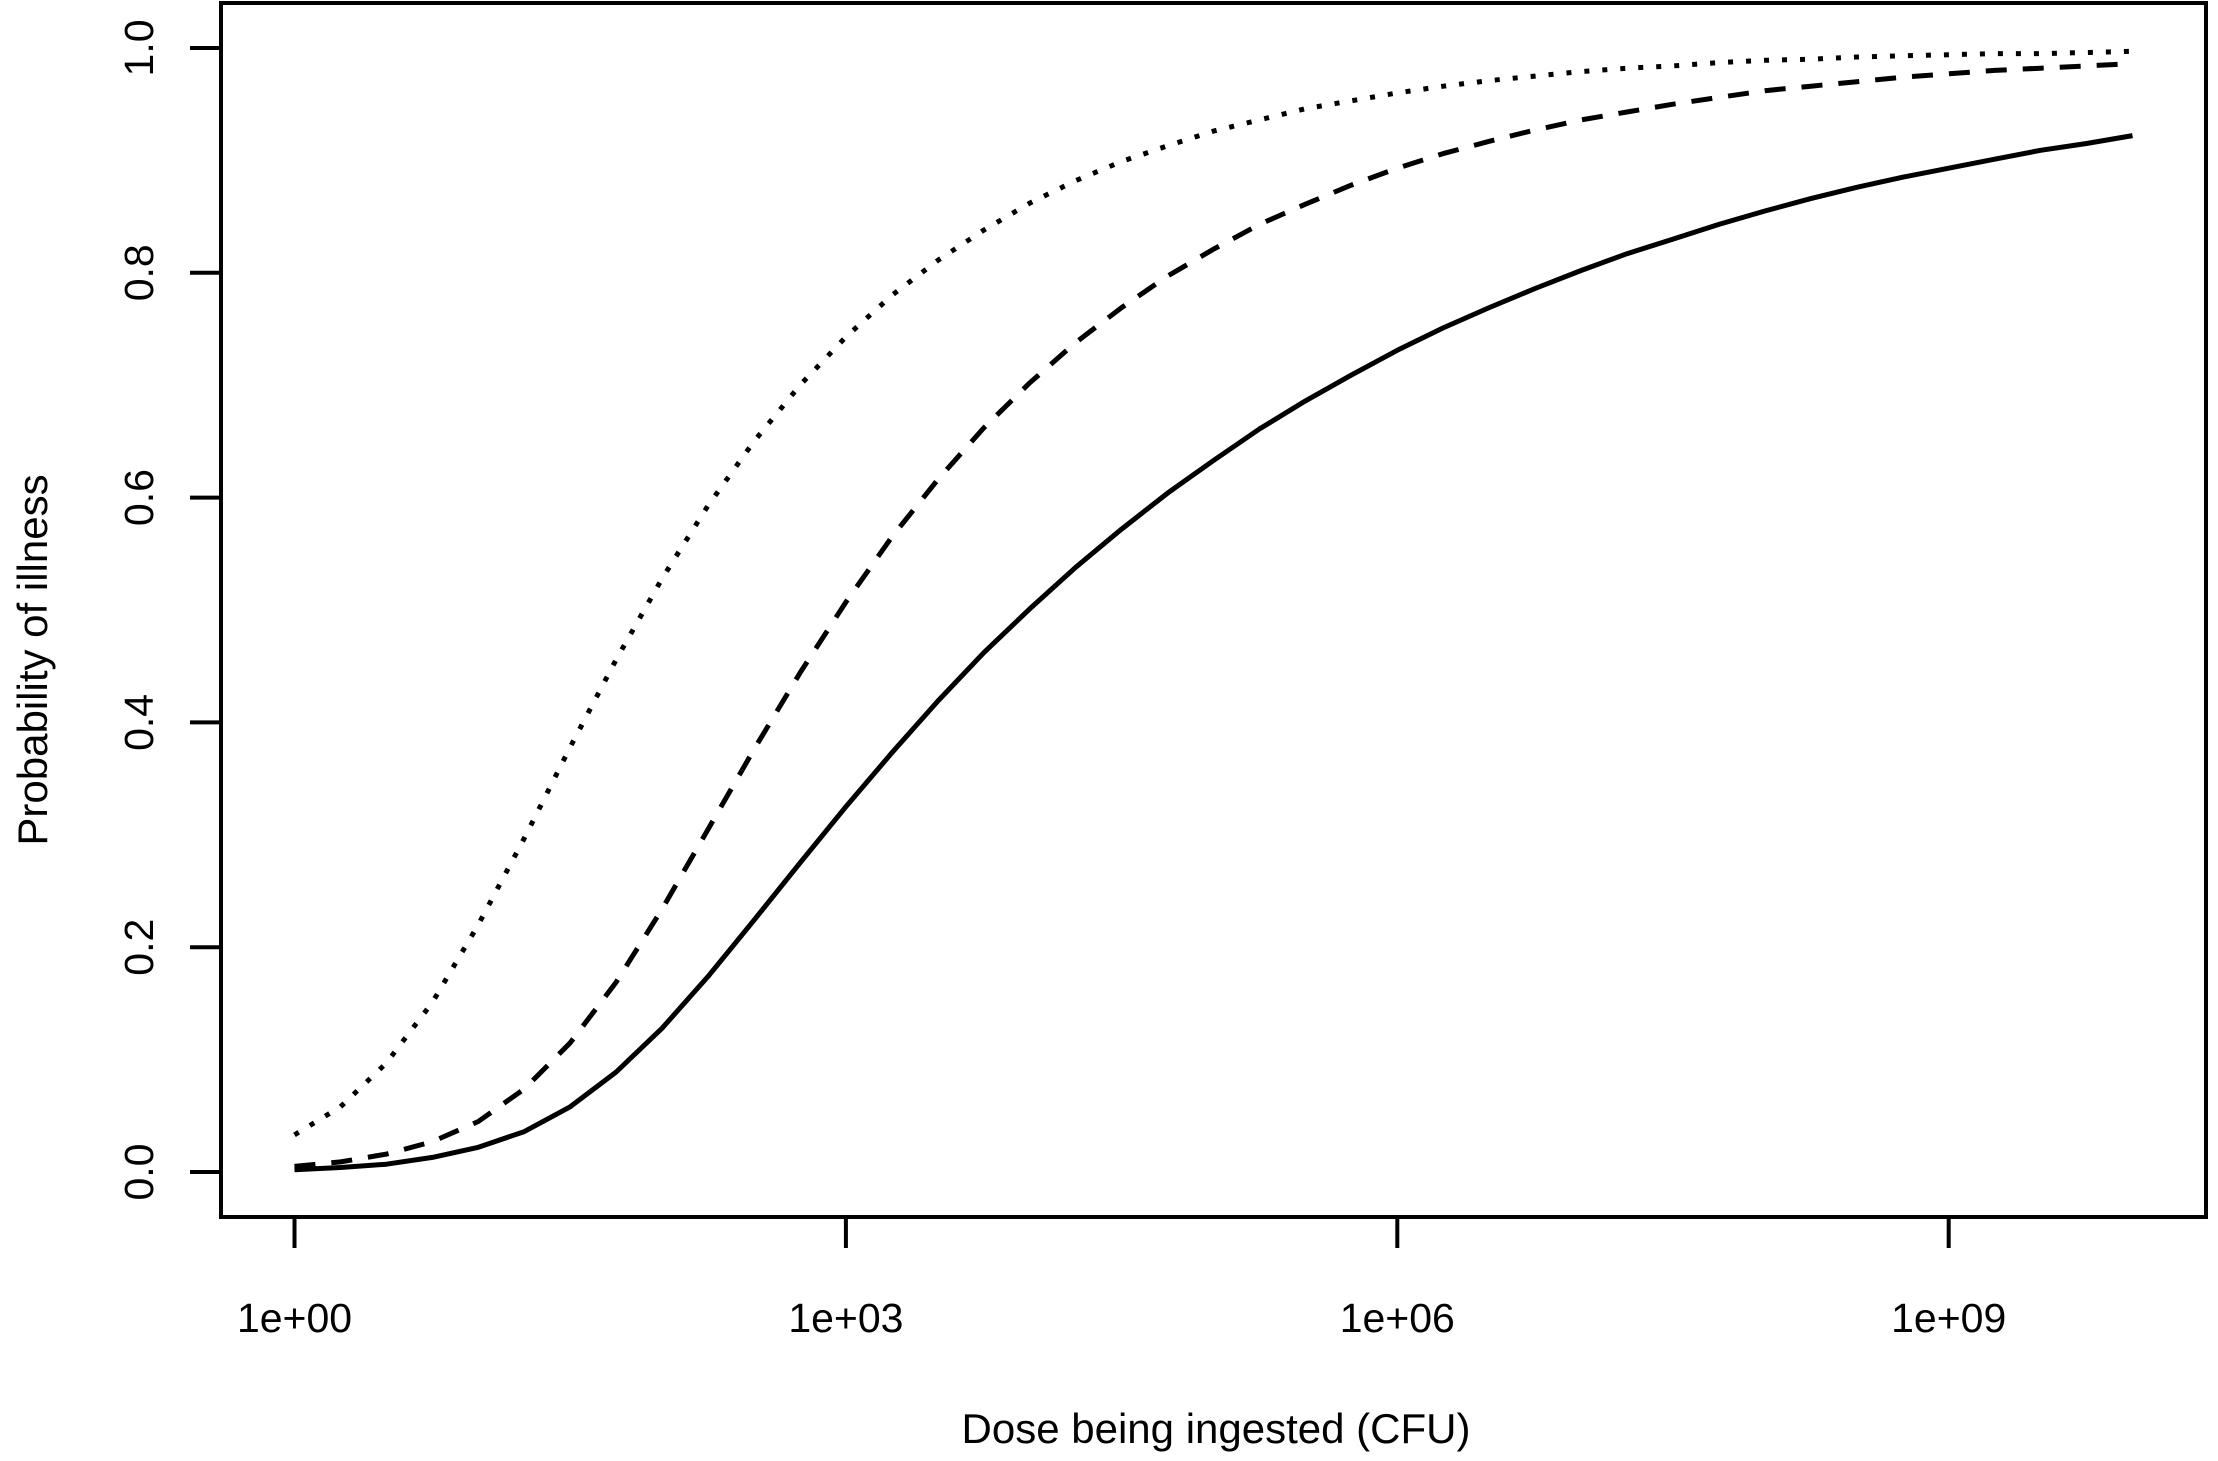 The width and height of the screenshot is (2218, 1461). Describe the element at coordinates (139, 1172) in the screenshot. I see `y-tick-label: 0.0` at that location.